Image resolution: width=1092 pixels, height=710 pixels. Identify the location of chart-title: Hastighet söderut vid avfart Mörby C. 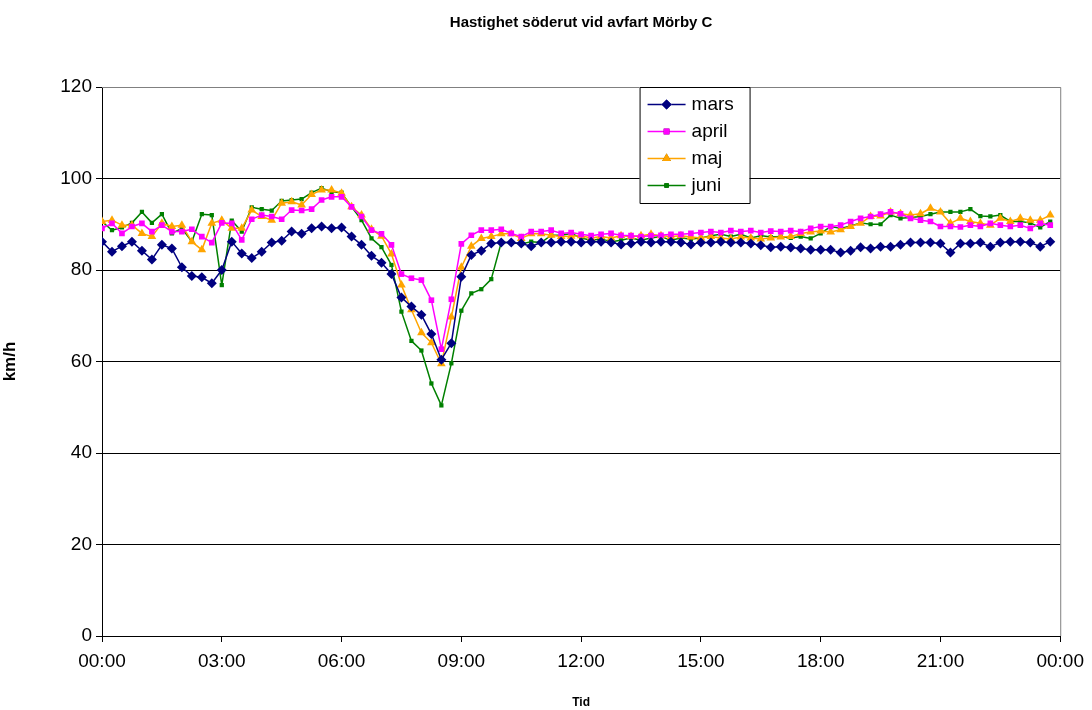
(581, 22).